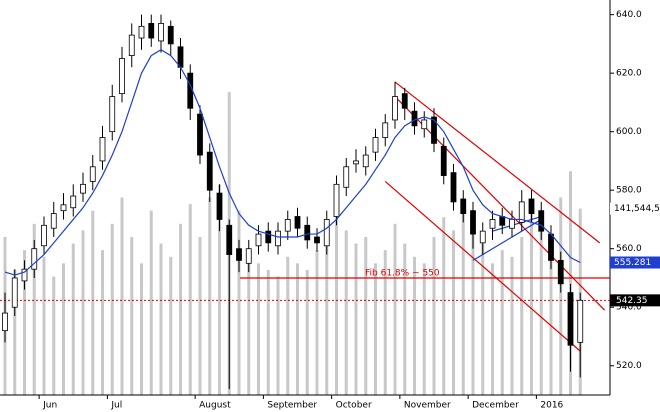 The height and width of the screenshot is (412, 660). Describe the element at coordinates (629, 132) in the screenshot. I see `y-tick-label: 600.0` at that location.